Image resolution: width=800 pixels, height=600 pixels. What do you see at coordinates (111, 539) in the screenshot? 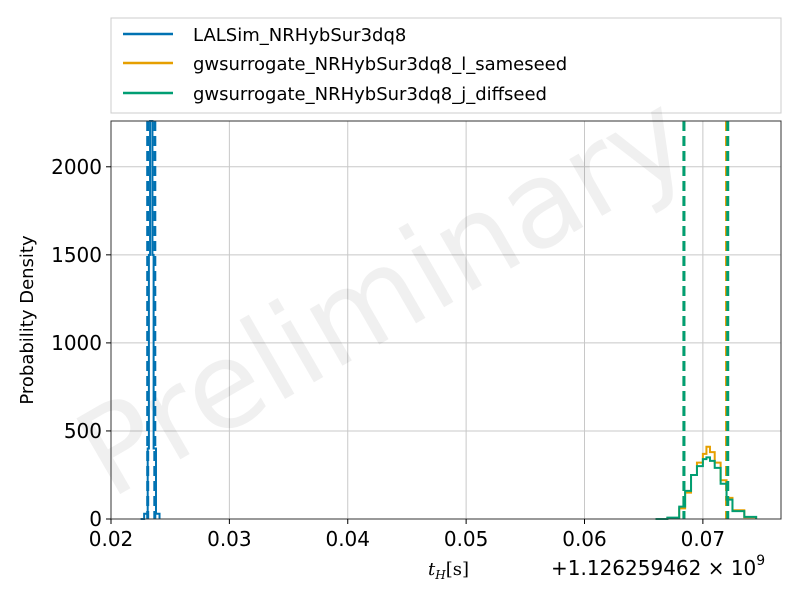
I see `x-tick-label: 0.02` at bounding box center [111, 539].